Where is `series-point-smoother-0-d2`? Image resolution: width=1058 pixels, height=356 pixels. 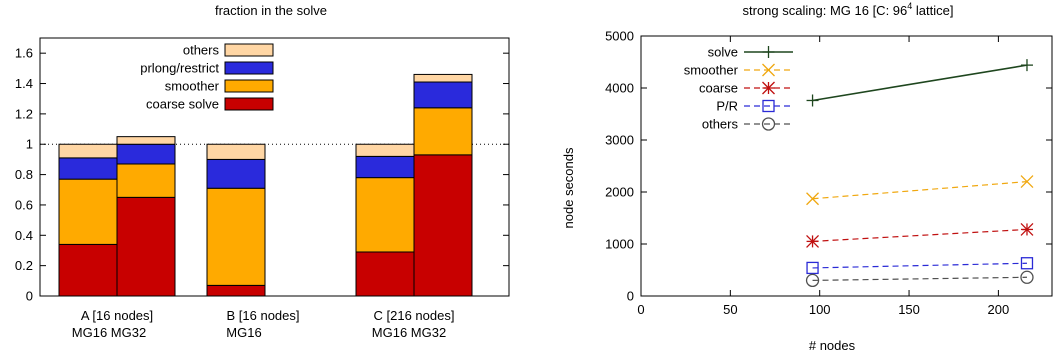 series-point-smoother-0-d2 is located at coordinates (813, 199).